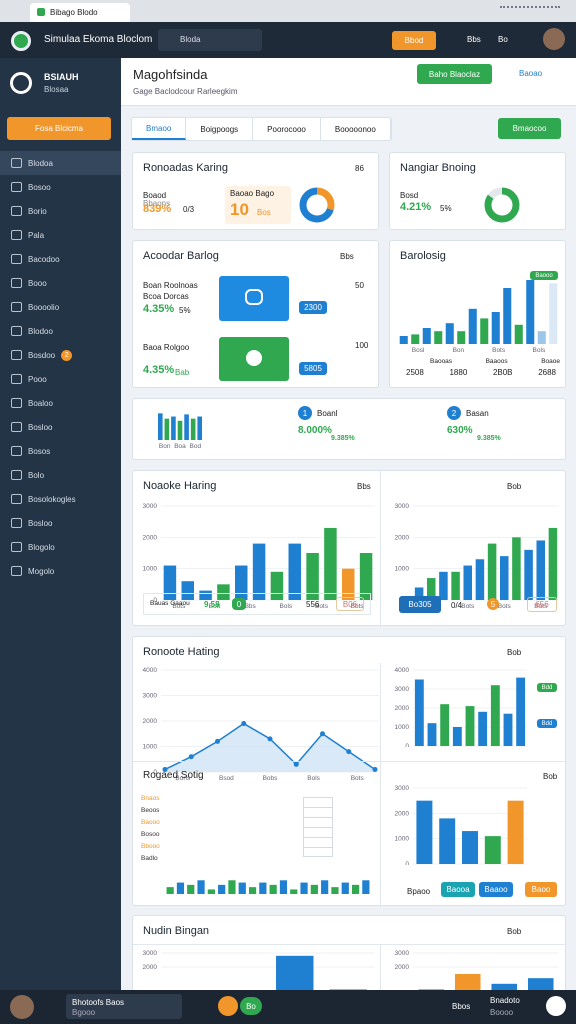  Describe the element at coordinates (60, 187) in the screenshot. I see `menu-item: Bosoo` at that location.